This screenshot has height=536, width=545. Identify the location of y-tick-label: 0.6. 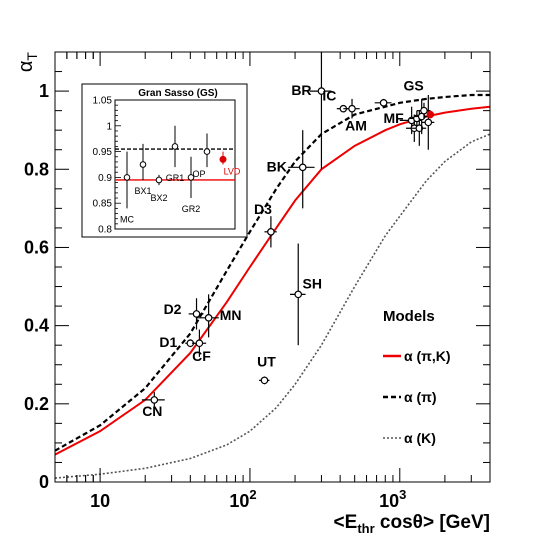
(36, 247).